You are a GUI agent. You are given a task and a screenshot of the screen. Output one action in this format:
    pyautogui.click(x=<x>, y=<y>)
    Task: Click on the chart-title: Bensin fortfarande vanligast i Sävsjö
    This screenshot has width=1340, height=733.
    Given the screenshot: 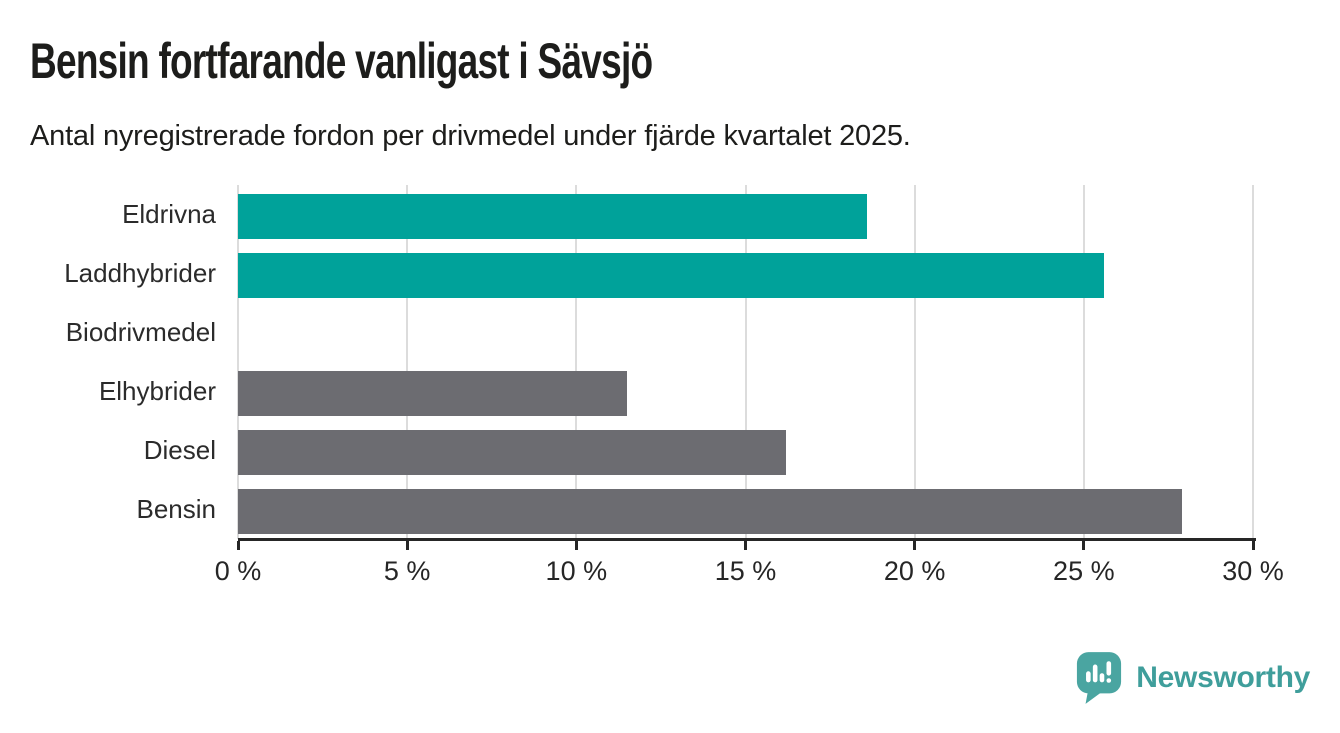 What is the action you would take?
    pyautogui.click(x=341, y=61)
    